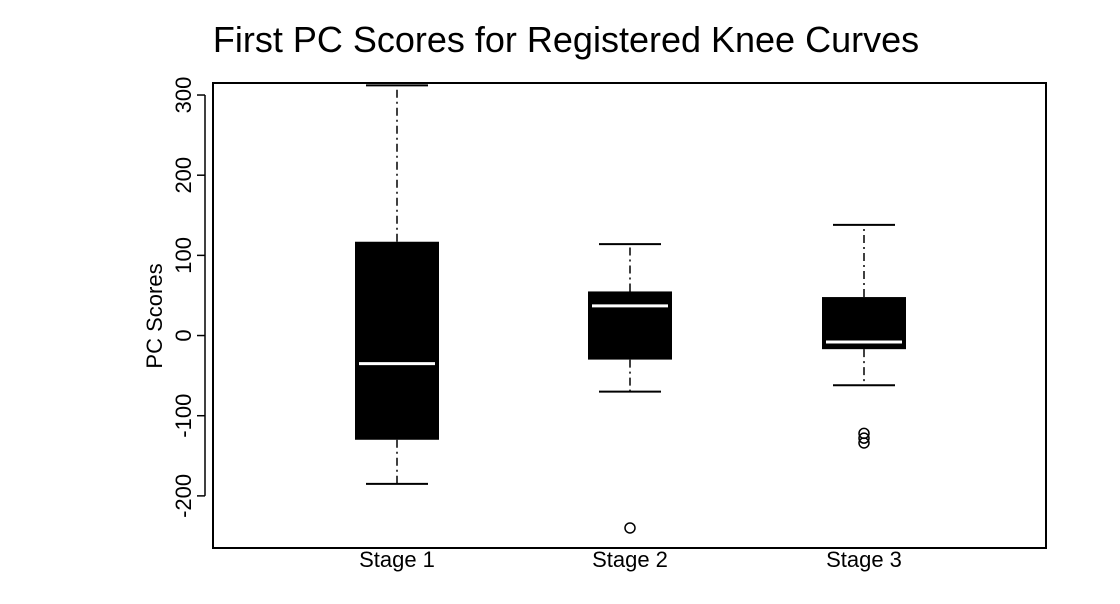 Image resolution: width=1120 pixels, height=604 pixels. I want to click on x-axis-ticks: Stage 1 Stage 2 Stage 3, so click(630, 559).